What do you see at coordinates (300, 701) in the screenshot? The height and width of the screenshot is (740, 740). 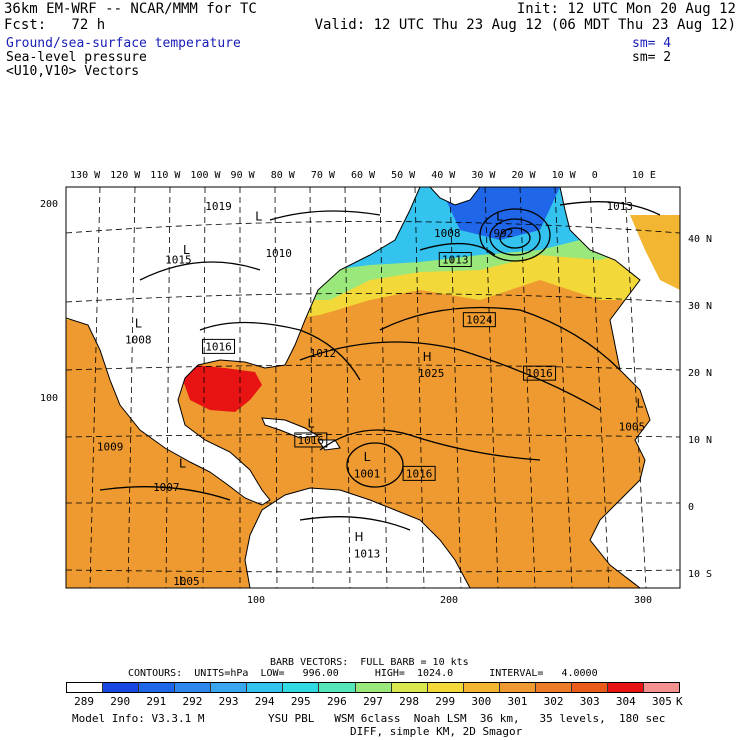 I see `colorbar-label: 295` at bounding box center [300, 701].